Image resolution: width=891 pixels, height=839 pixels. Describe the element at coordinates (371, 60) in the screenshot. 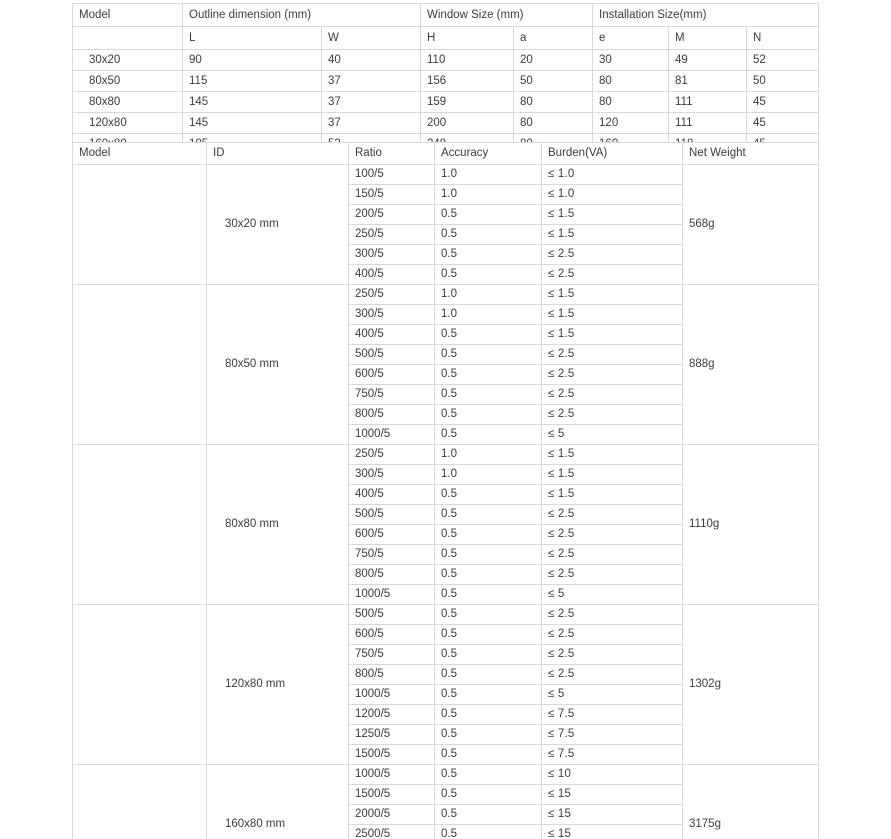

I see `dimension-cell-w: 40` at that location.